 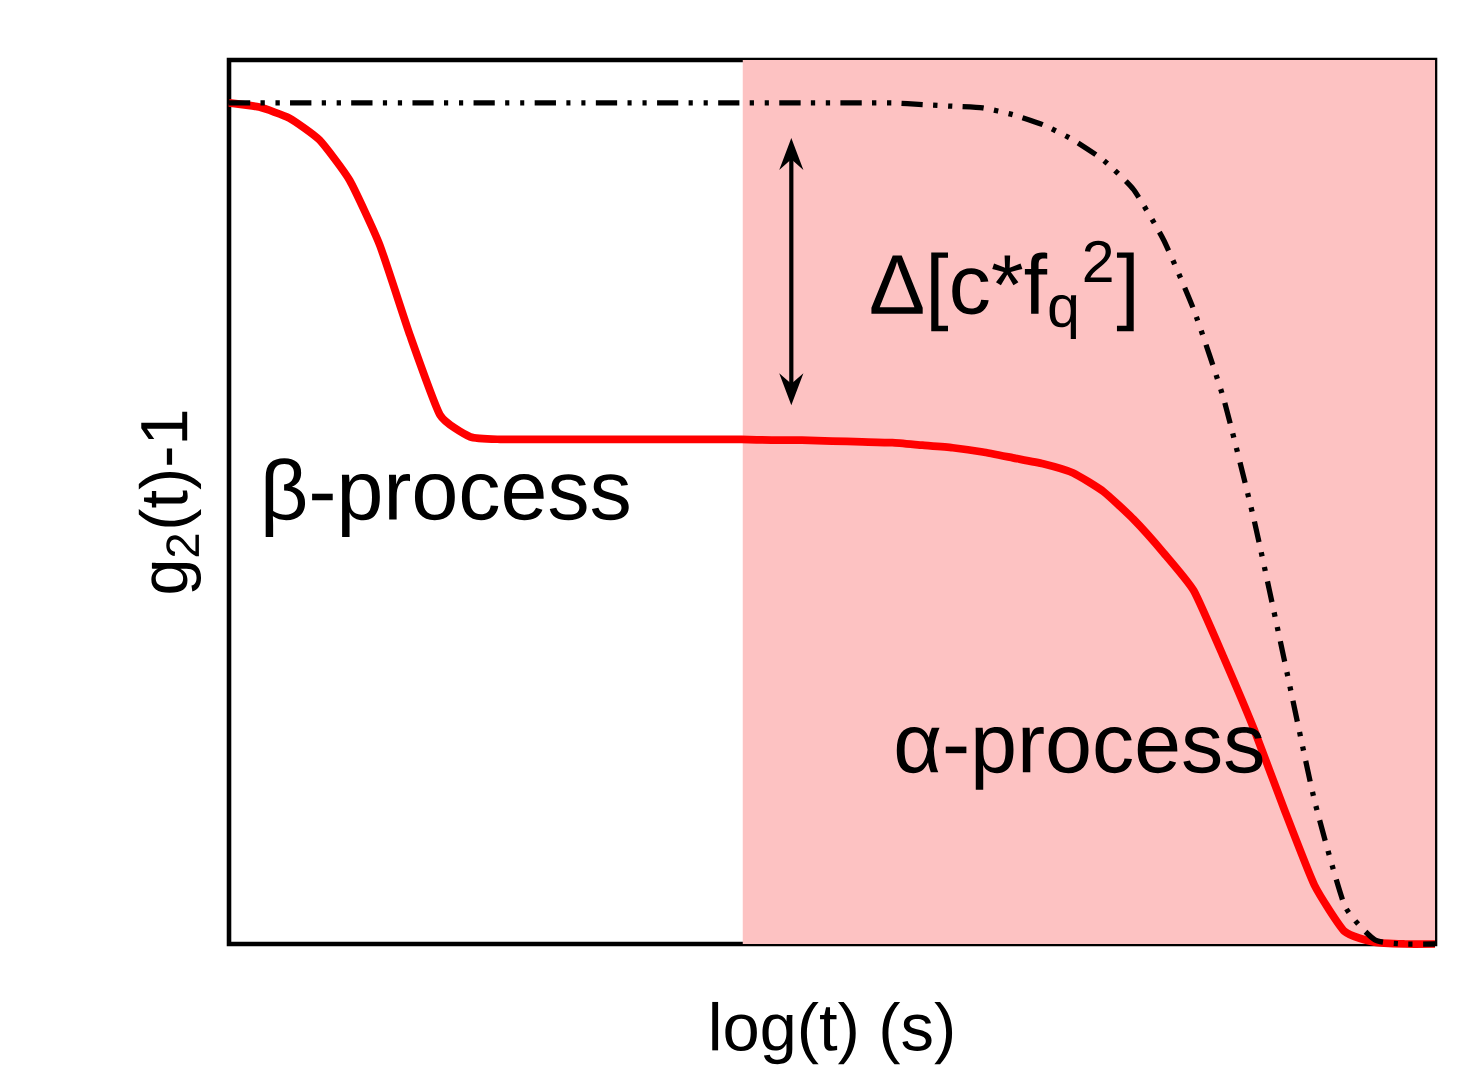 I want to click on annotation: α-process, so click(x=1079, y=758).